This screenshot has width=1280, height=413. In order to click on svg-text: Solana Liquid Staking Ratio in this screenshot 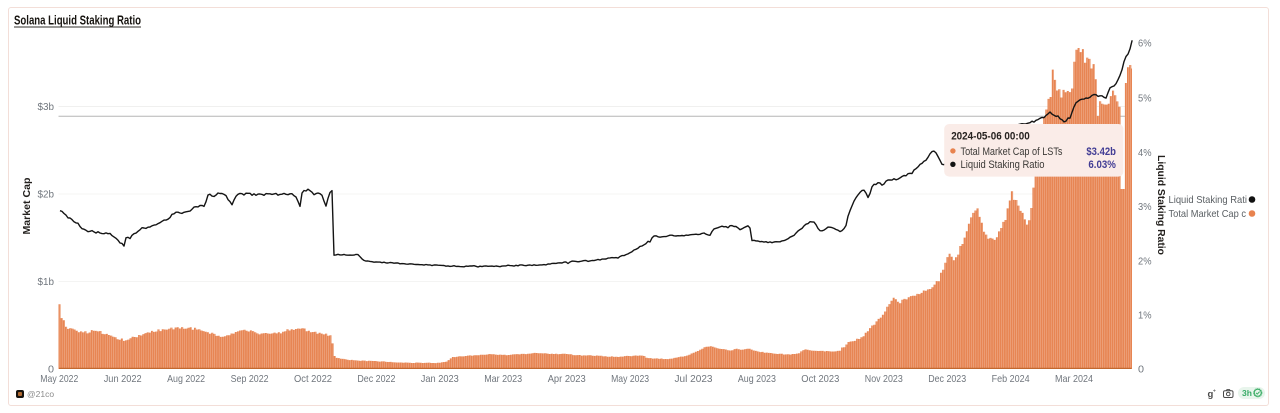, I will do `click(77, 21)`.